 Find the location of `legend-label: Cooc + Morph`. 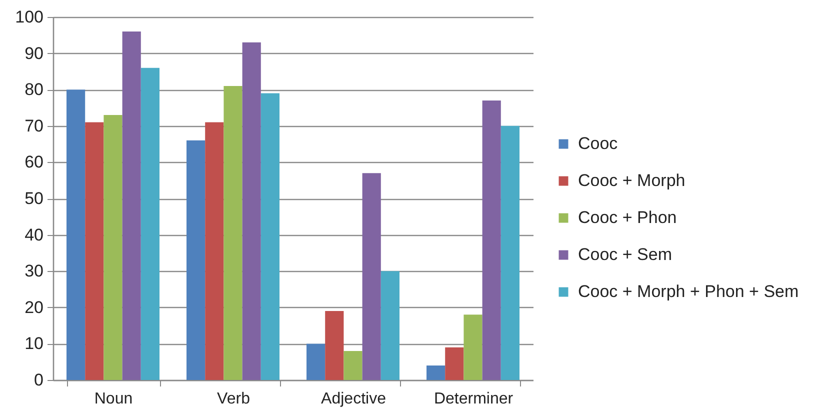

legend-label: Cooc + Morph is located at coordinates (632, 180).